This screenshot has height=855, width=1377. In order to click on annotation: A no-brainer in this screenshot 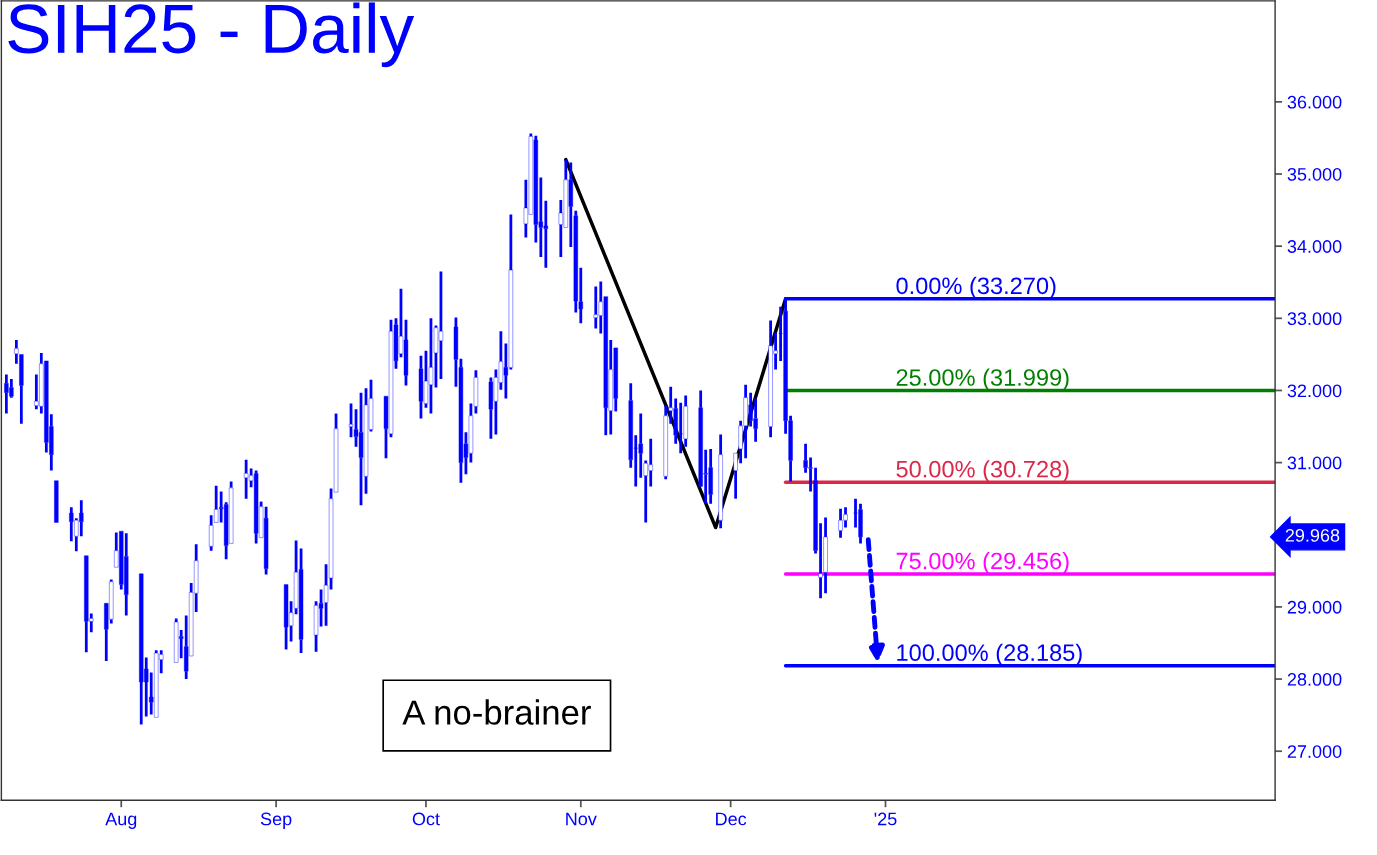, I will do `click(496, 712)`.